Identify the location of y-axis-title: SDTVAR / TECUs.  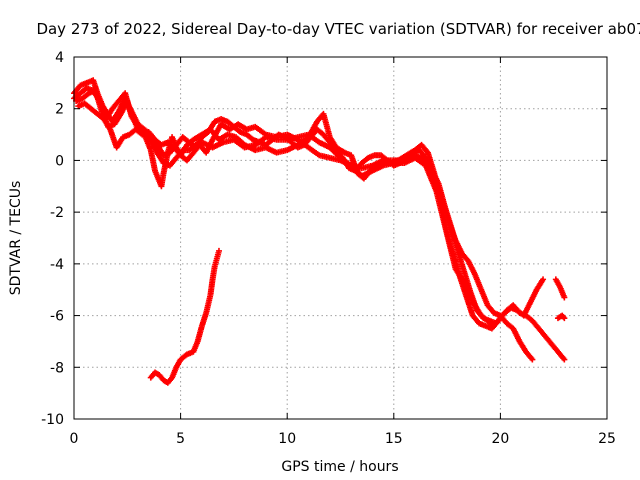
(16, 238).